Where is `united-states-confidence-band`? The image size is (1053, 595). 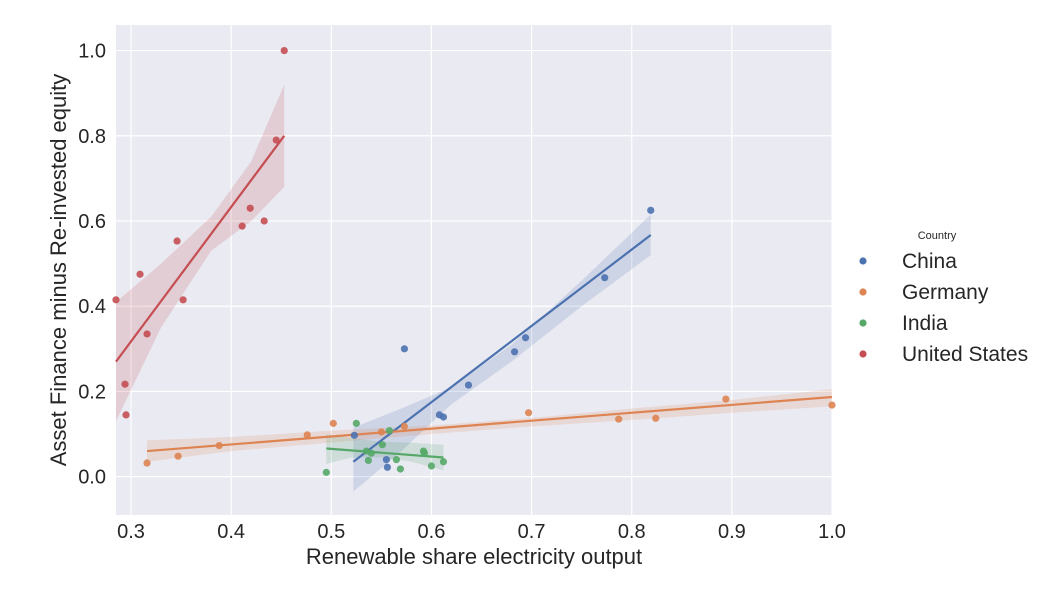 united-states-confidence-band is located at coordinates (200, 253).